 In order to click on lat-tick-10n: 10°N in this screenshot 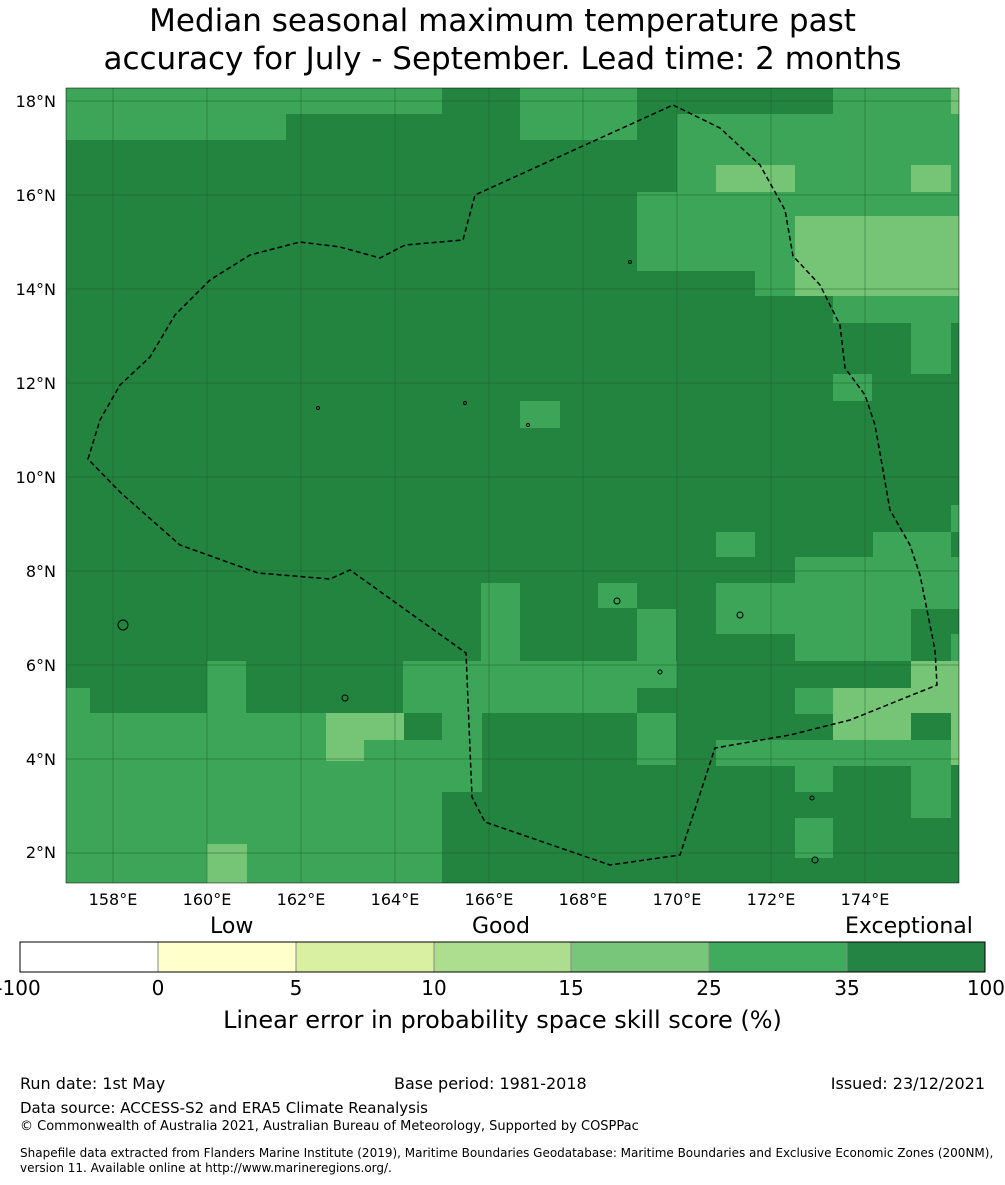, I will do `click(35, 477)`.